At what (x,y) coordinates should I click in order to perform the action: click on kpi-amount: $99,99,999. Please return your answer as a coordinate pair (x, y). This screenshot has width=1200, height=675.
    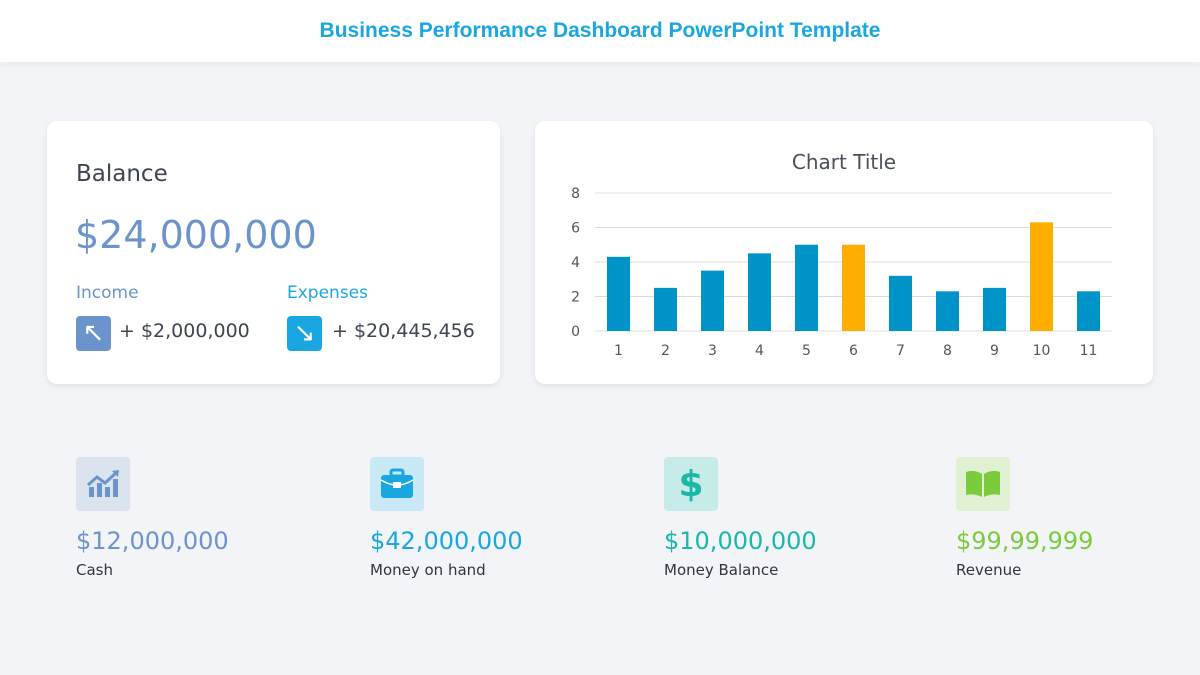
    Looking at the image, I should click on (1025, 541).